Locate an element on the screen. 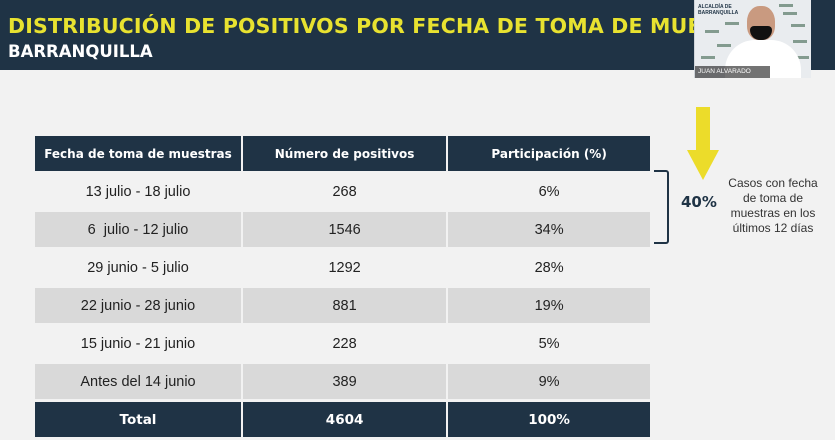  down-arrow-icon is located at coordinates (703, 129).